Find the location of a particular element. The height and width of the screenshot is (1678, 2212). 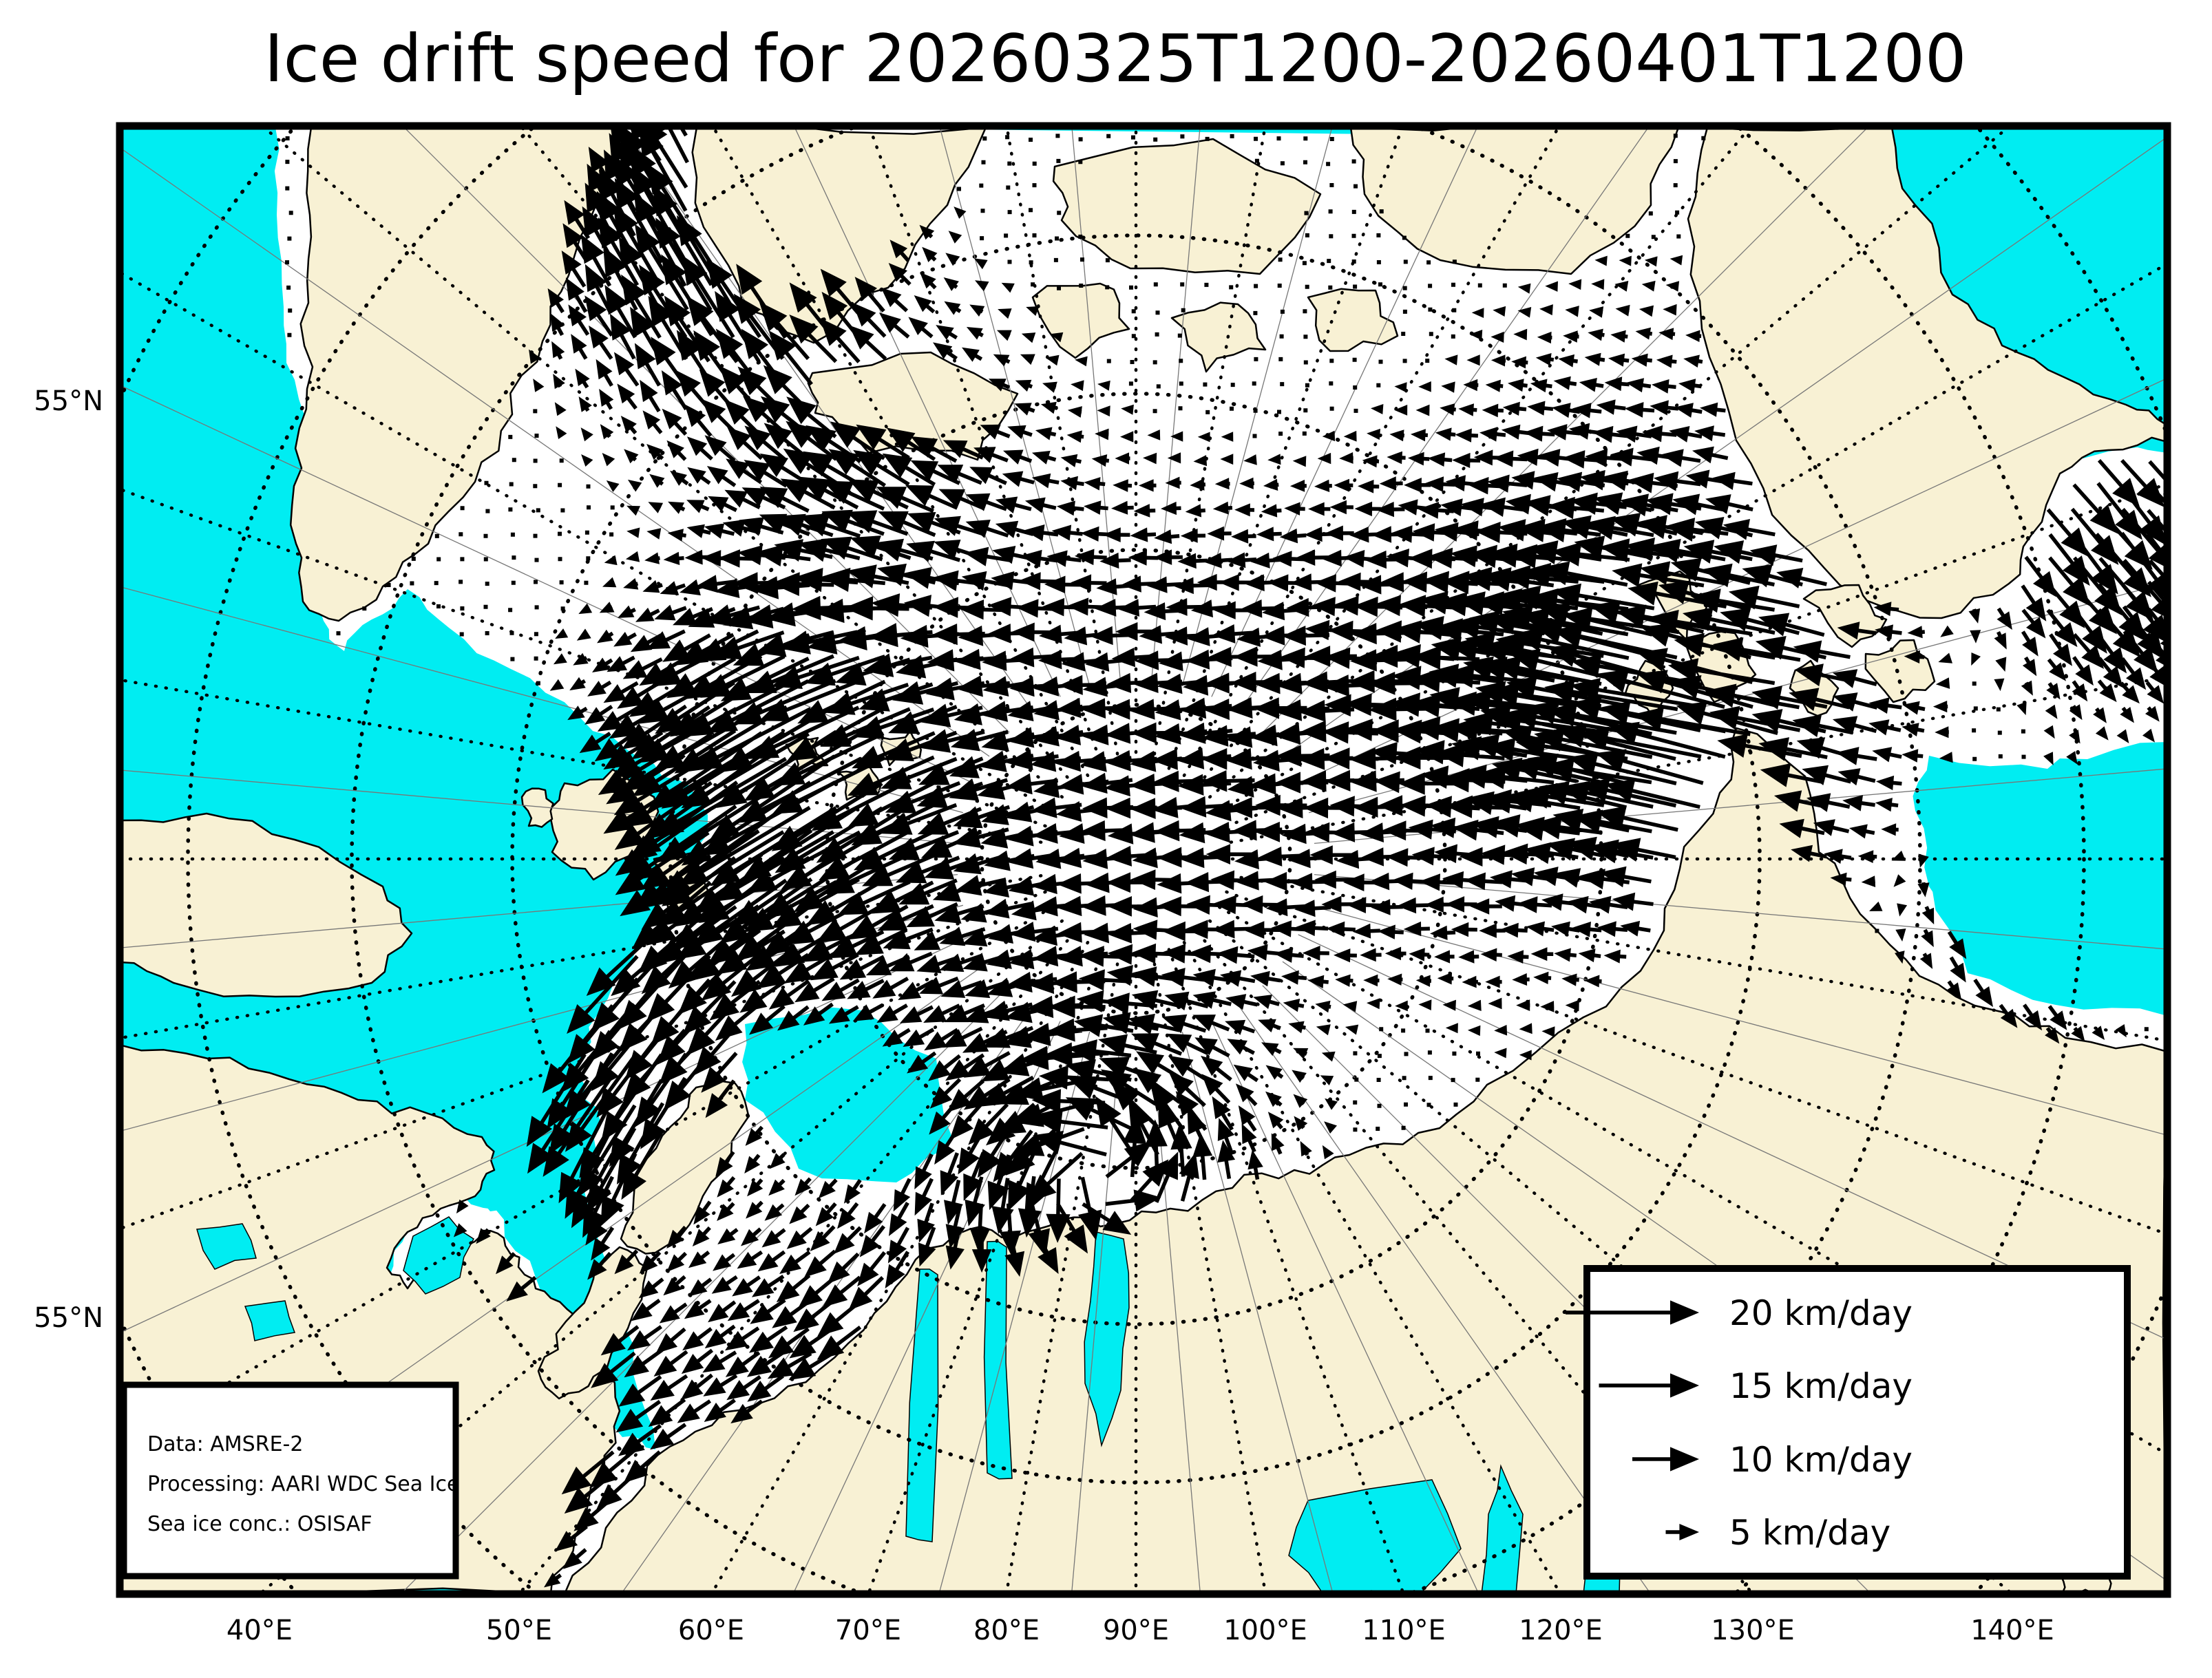

lon-tick-label: 60°E is located at coordinates (711, 1631).